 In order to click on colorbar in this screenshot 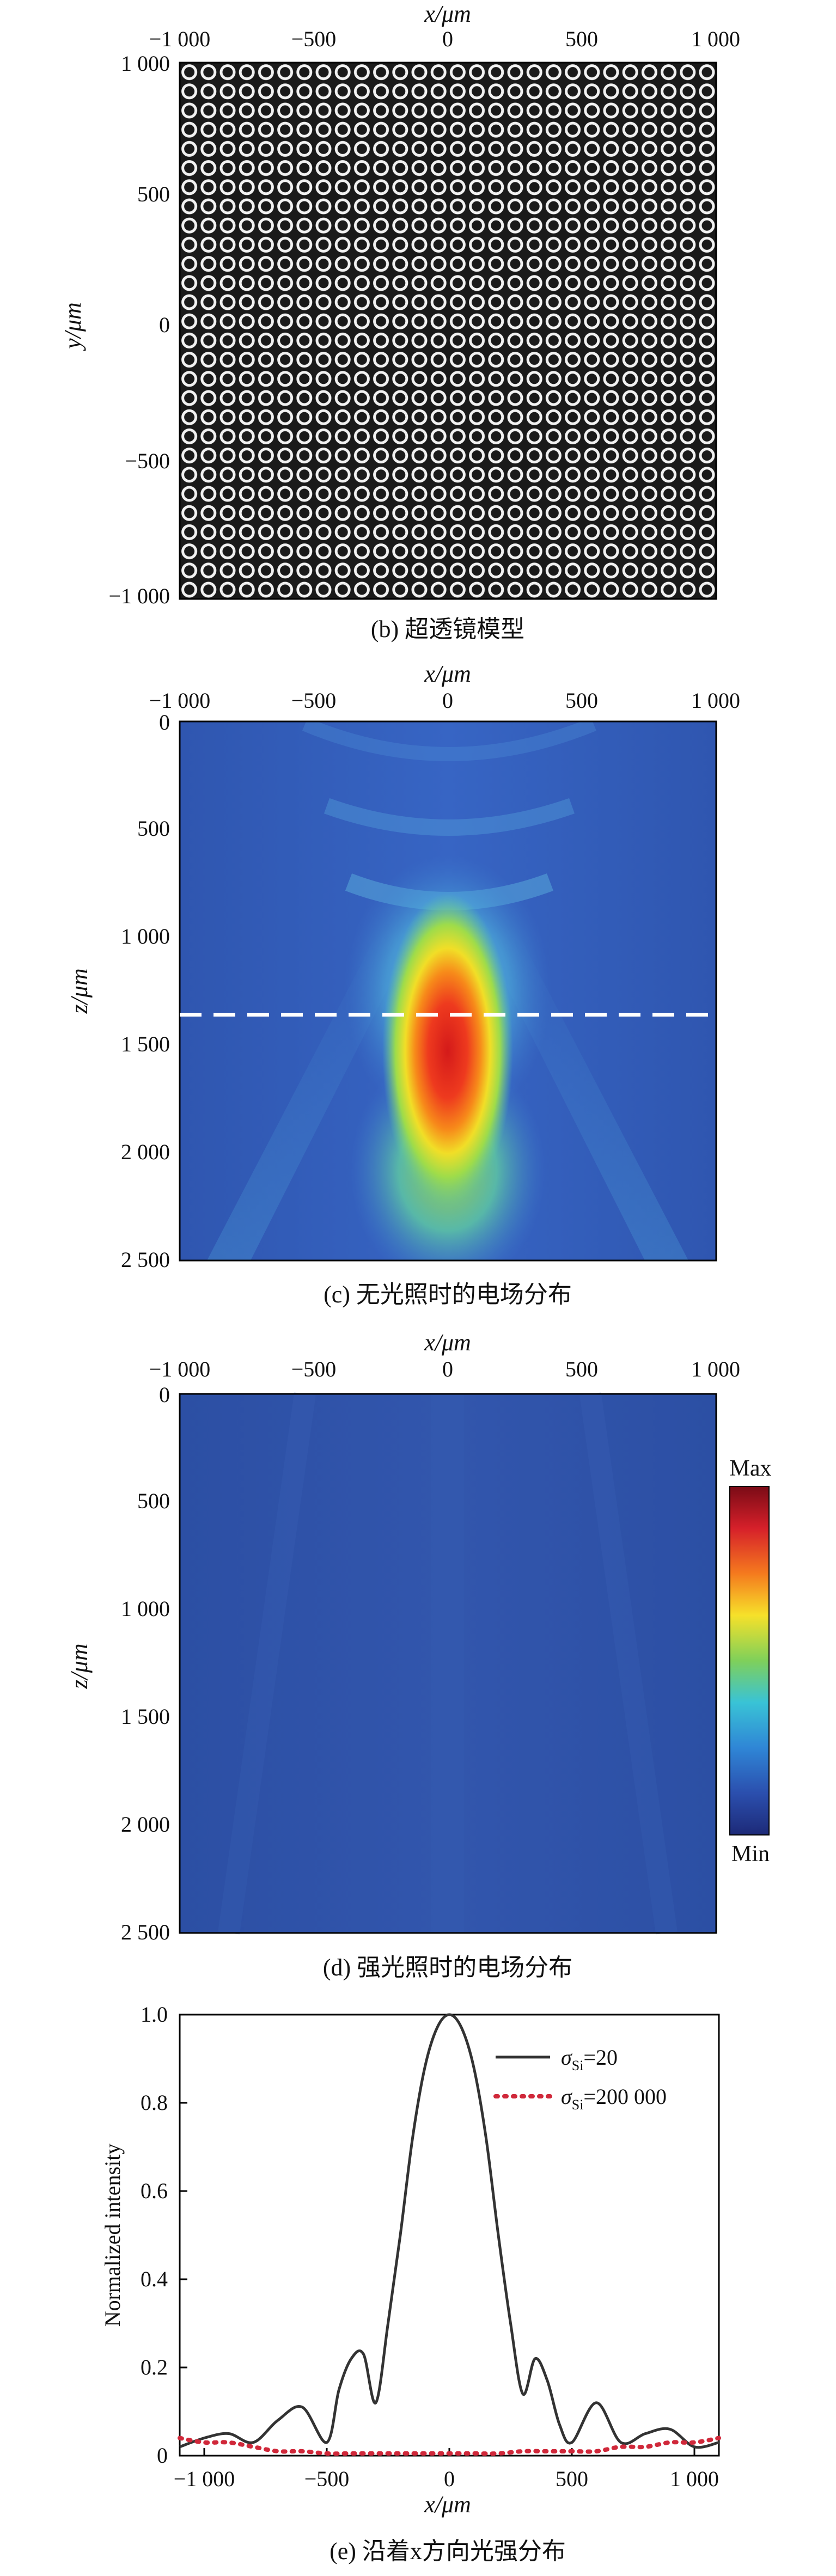, I will do `click(749, 1660)`.